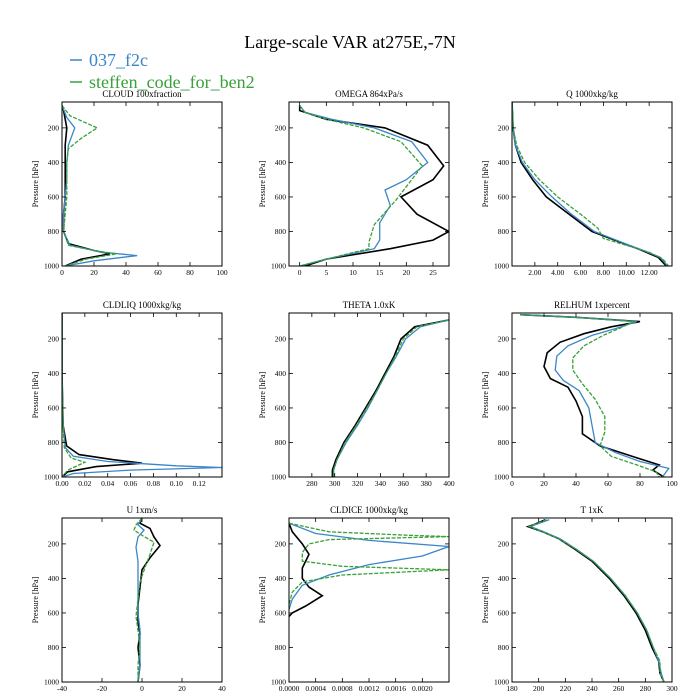  Describe the element at coordinates (404, 483) in the screenshot. I see `x-tick-label: 360` at that location.